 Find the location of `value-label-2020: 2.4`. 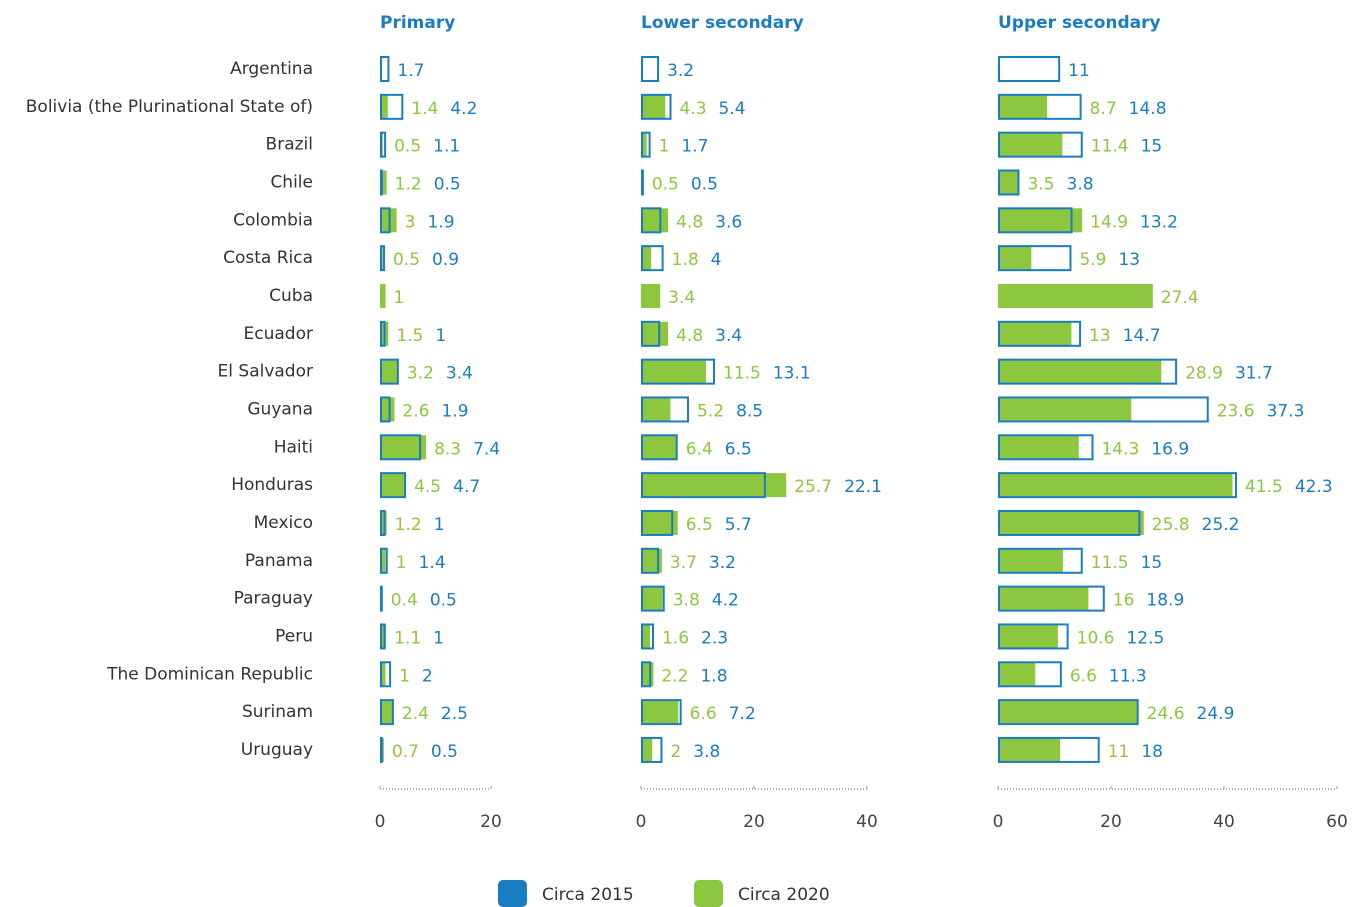

value-label-2020: 2.4 is located at coordinates (415, 714).